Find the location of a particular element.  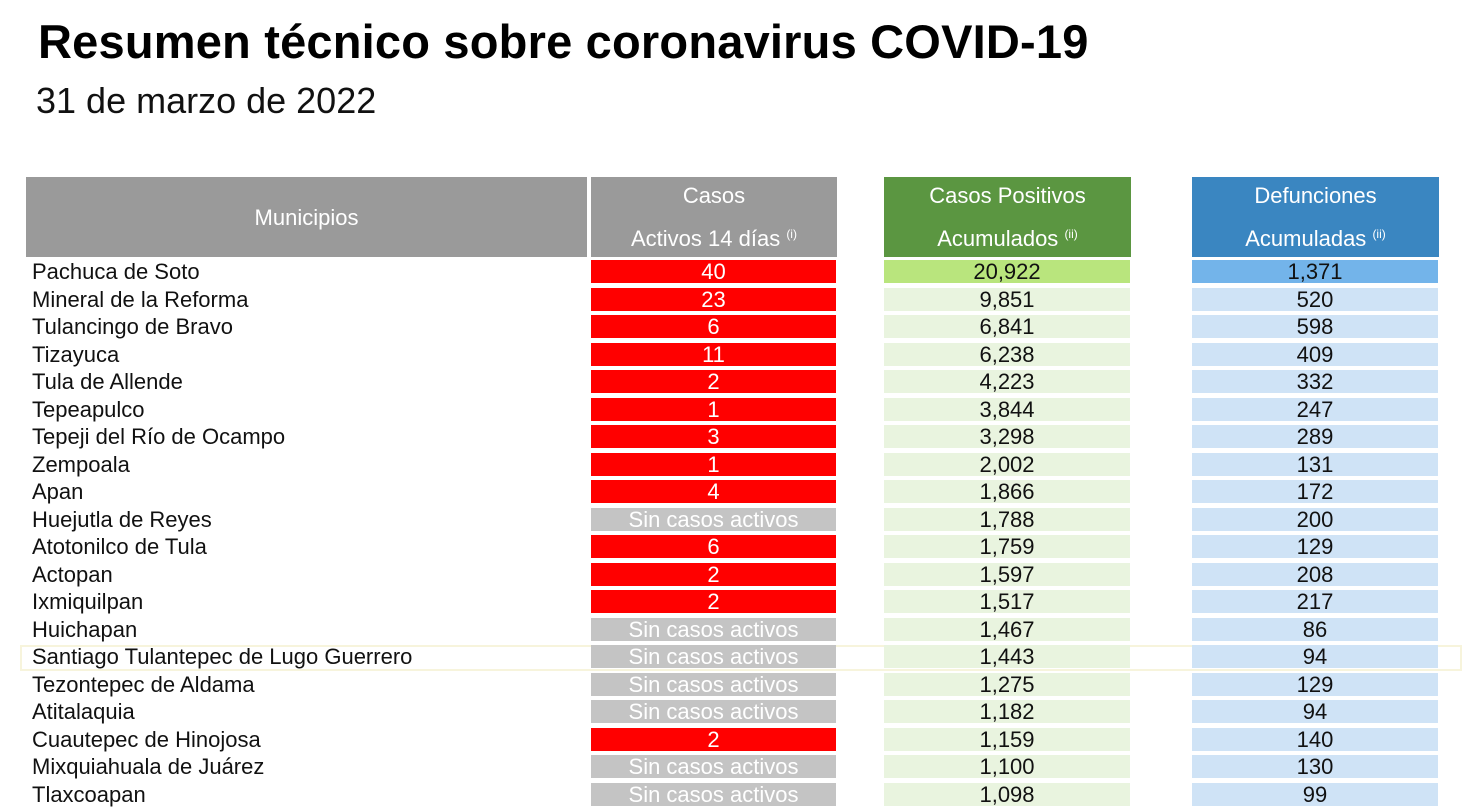

municipio-name: Zempoala is located at coordinates (81, 464).